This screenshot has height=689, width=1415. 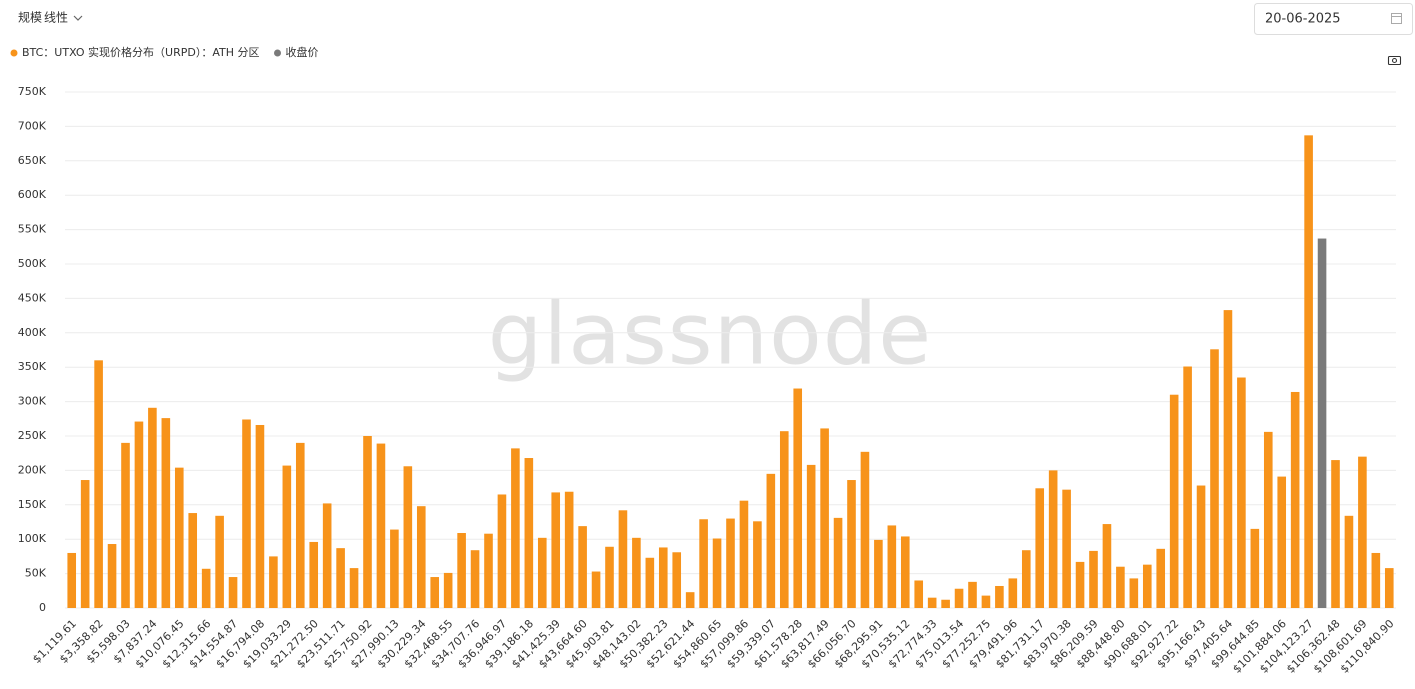 What do you see at coordinates (32, 91) in the screenshot?
I see `y-tick-label: 750K` at bounding box center [32, 91].